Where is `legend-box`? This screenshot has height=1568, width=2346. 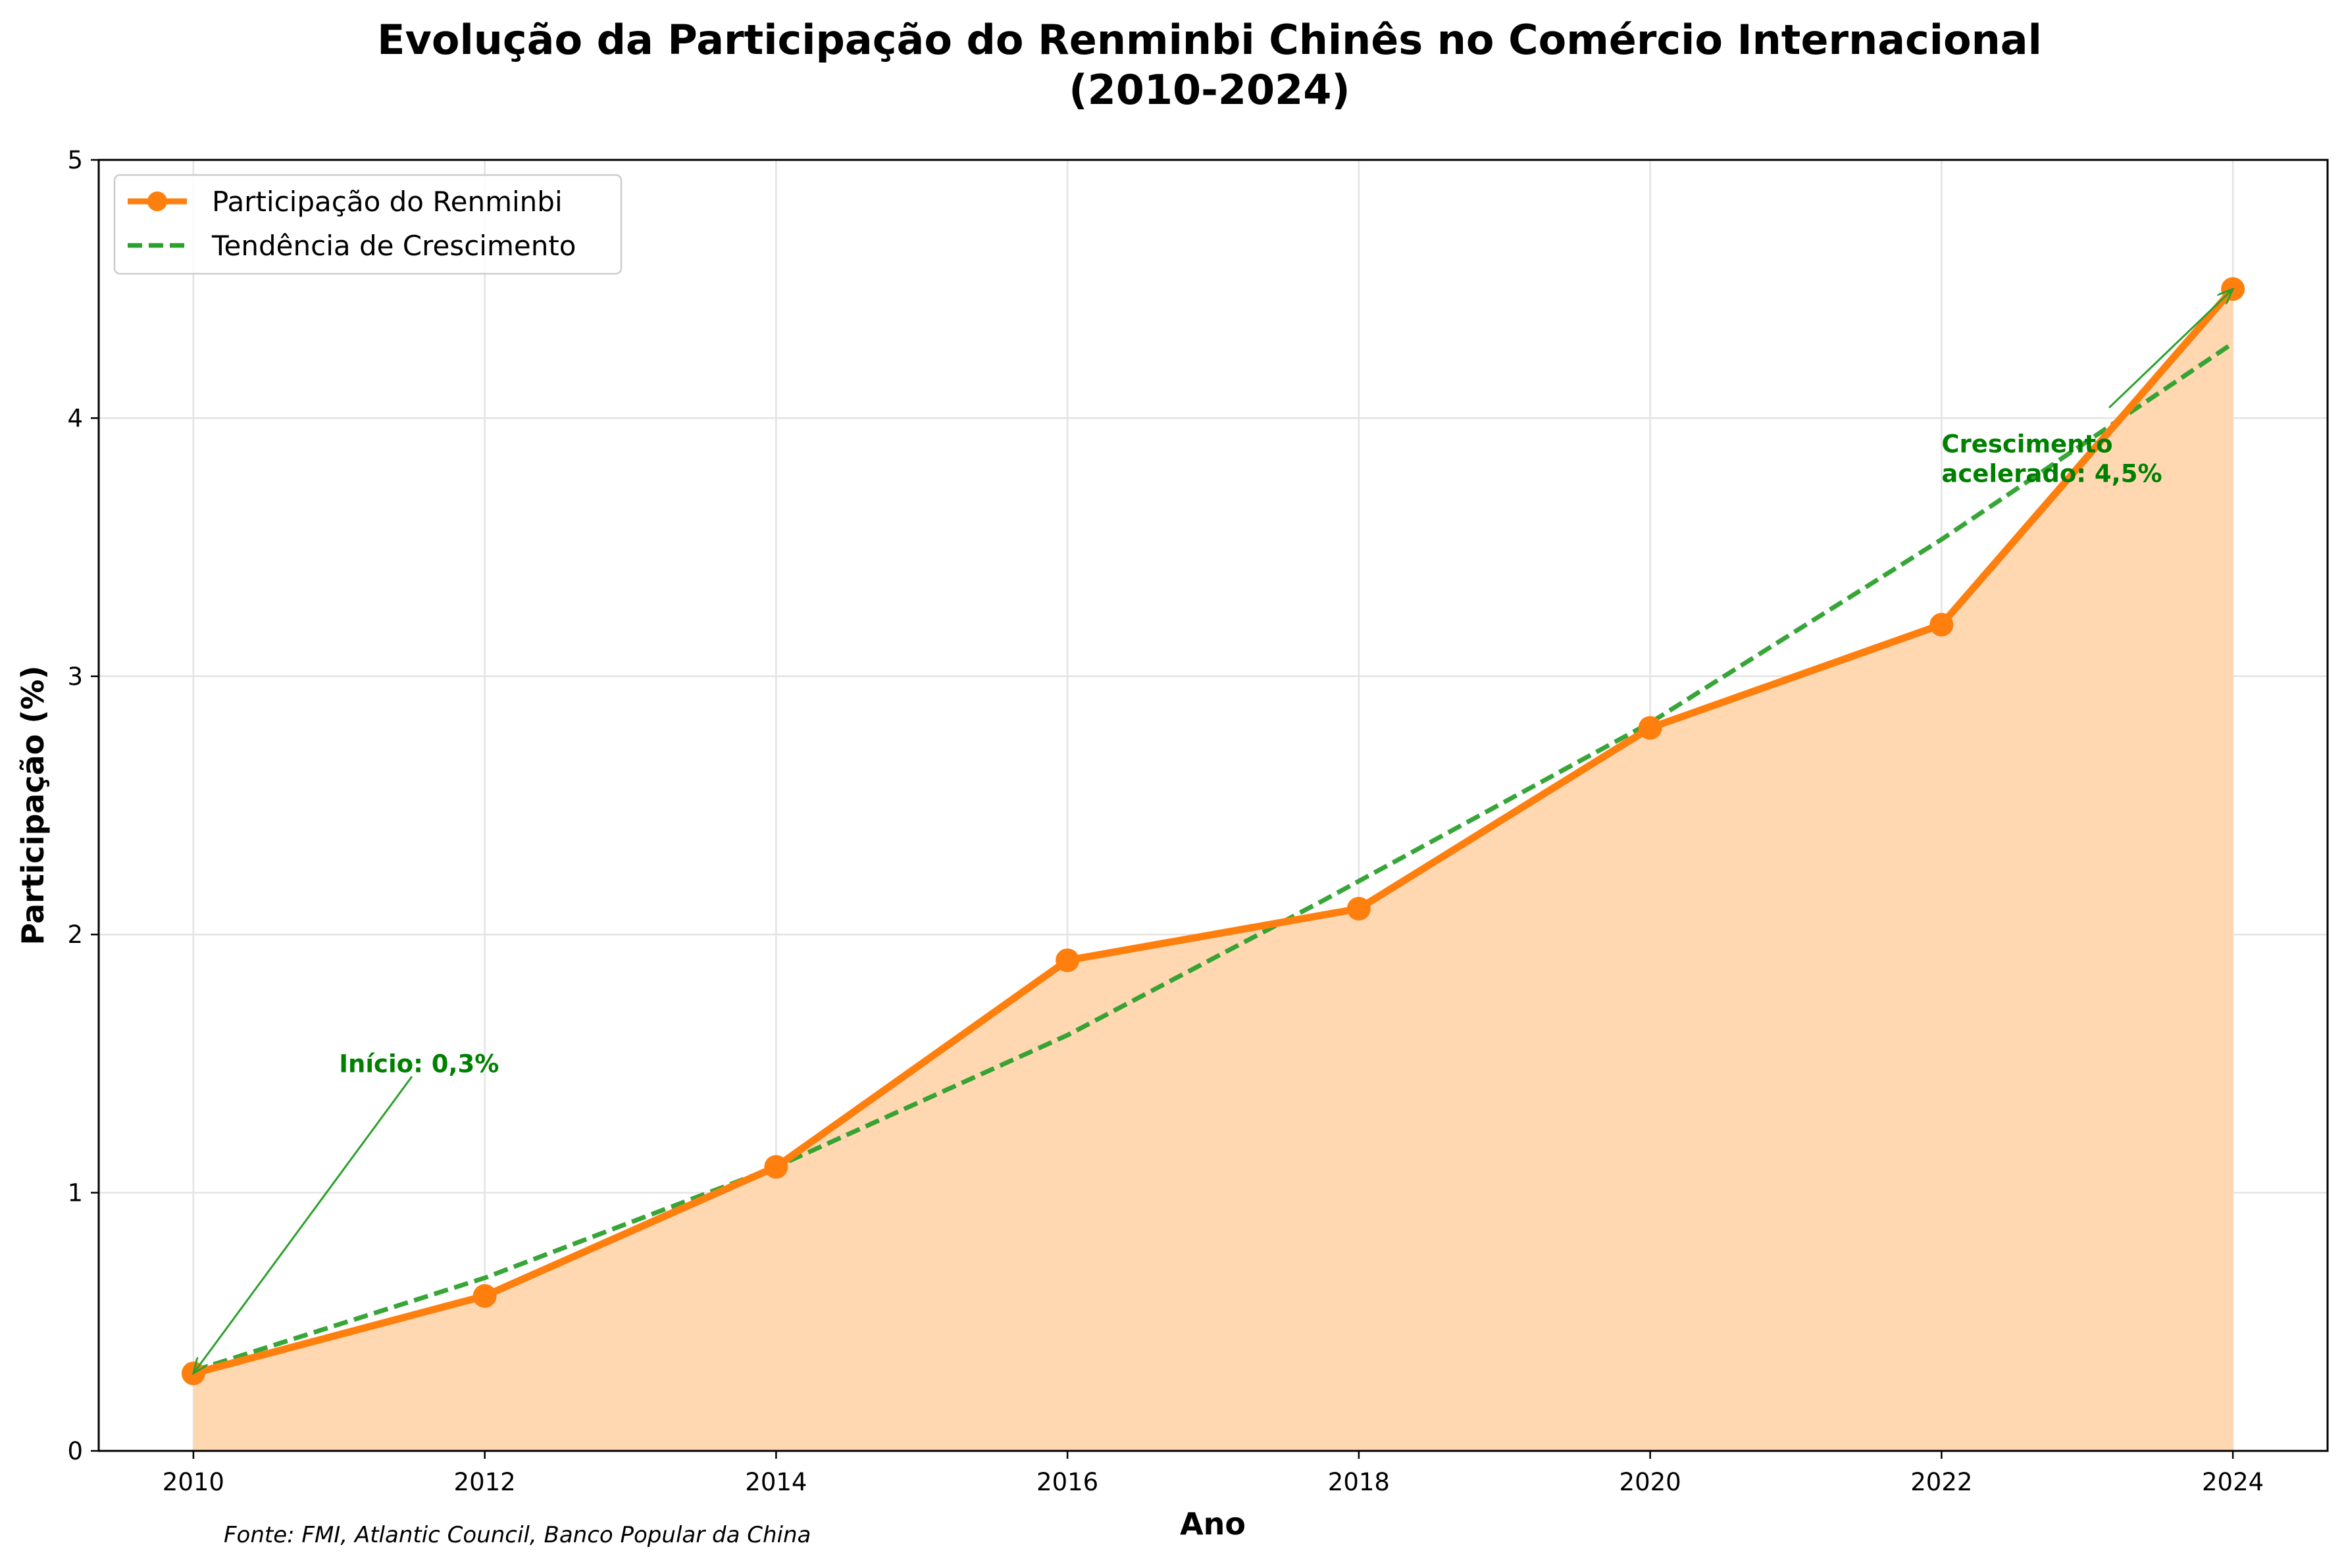 legend-box is located at coordinates (368, 225).